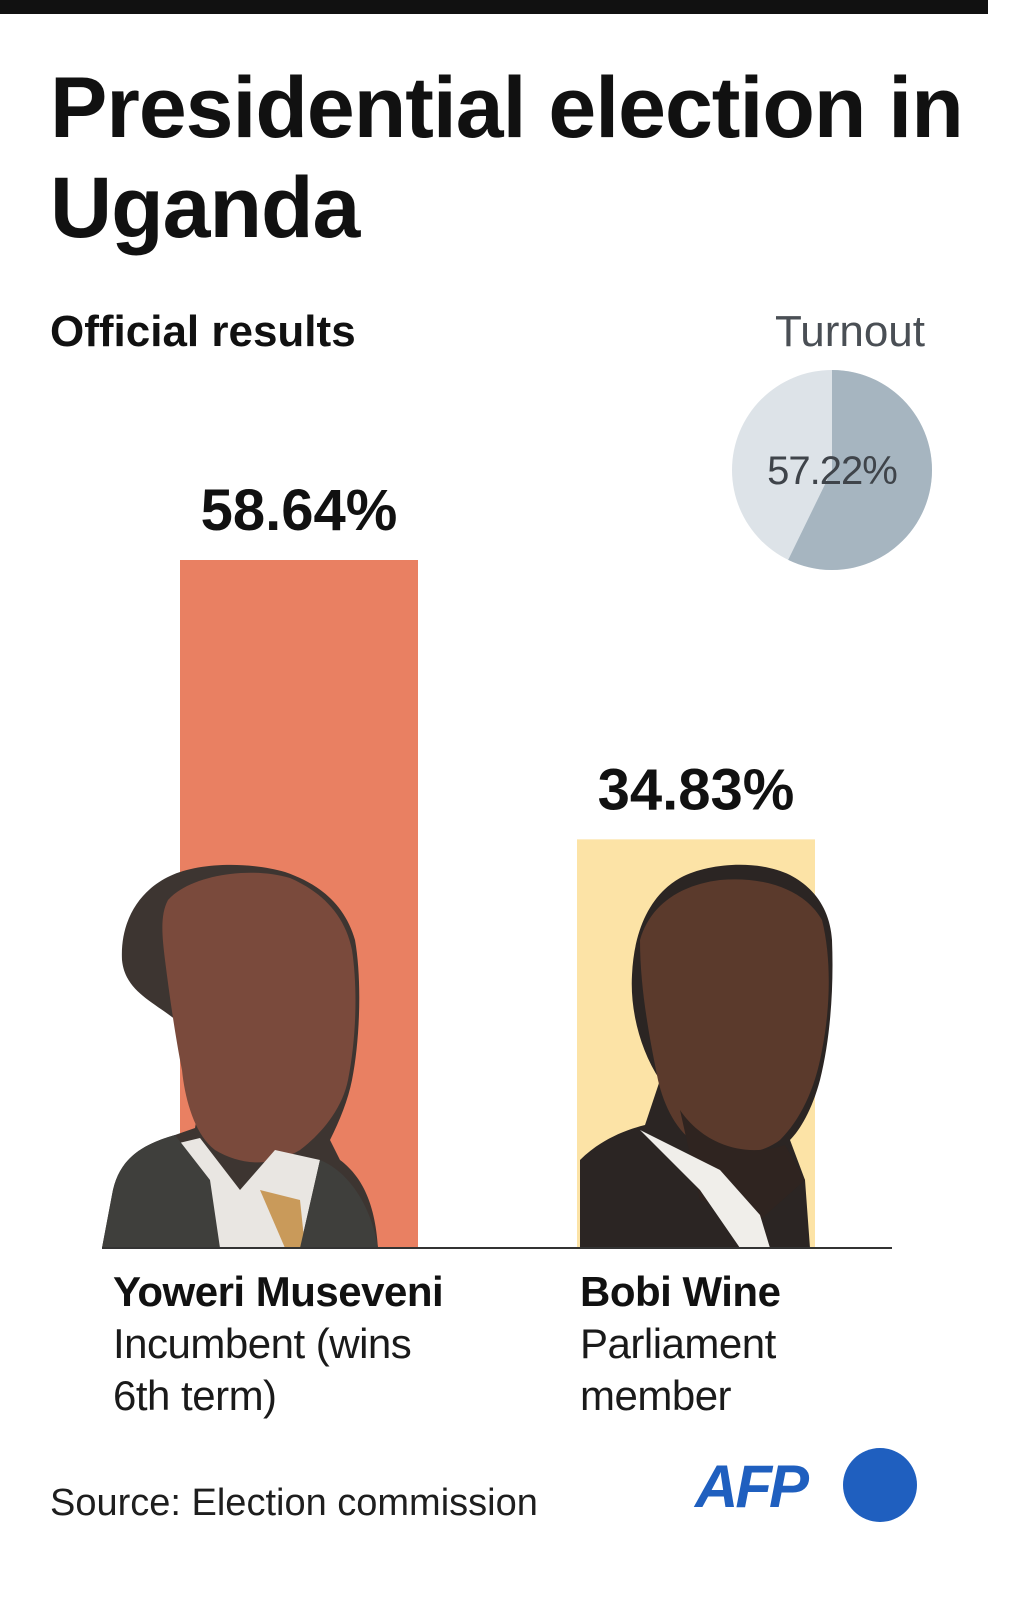  Describe the element at coordinates (880, 1485) in the screenshot. I see `afp-logo-dot` at that location.